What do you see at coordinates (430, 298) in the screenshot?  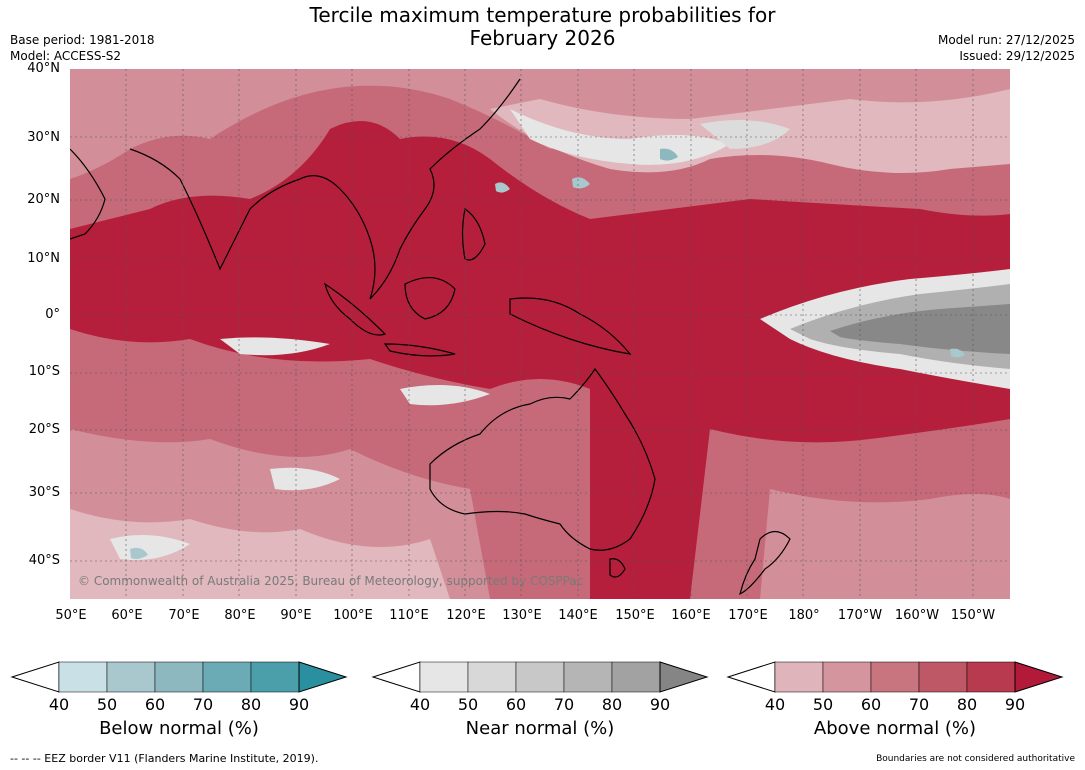 I see `borneo-outline` at bounding box center [430, 298].